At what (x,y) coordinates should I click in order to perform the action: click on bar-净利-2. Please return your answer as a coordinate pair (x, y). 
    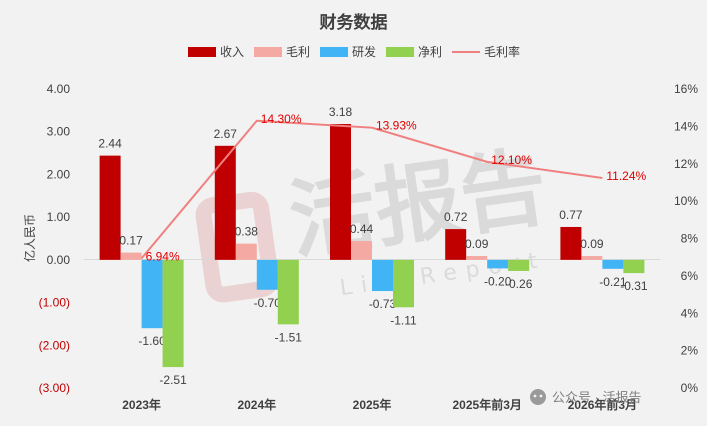
    Looking at the image, I should click on (403, 283).